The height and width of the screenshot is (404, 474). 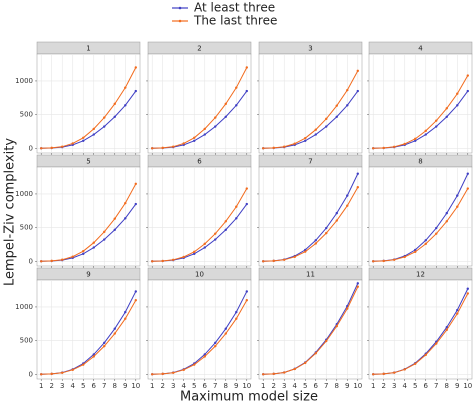 What do you see at coordinates (83, 386) in the screenshot?
I see `x-tick-label: 5` at bounding box center [83, 386].